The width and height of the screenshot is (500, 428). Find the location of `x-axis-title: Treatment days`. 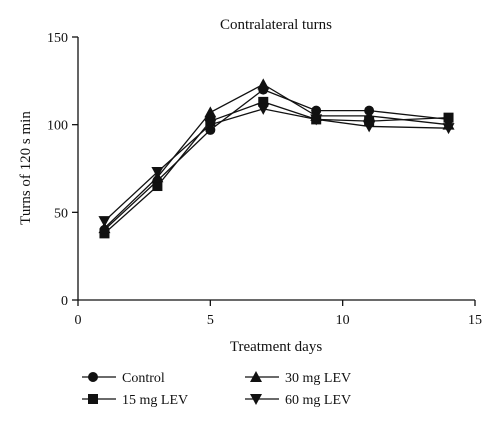

x-axis-title: Treatment days is located at coordinates (276, 347).